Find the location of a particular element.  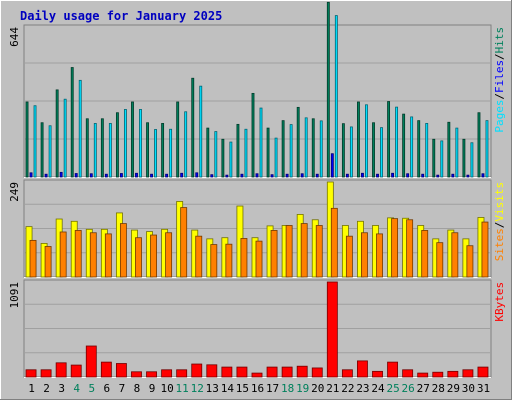

day-label-23: 23 is located at coordinates (362, 388).